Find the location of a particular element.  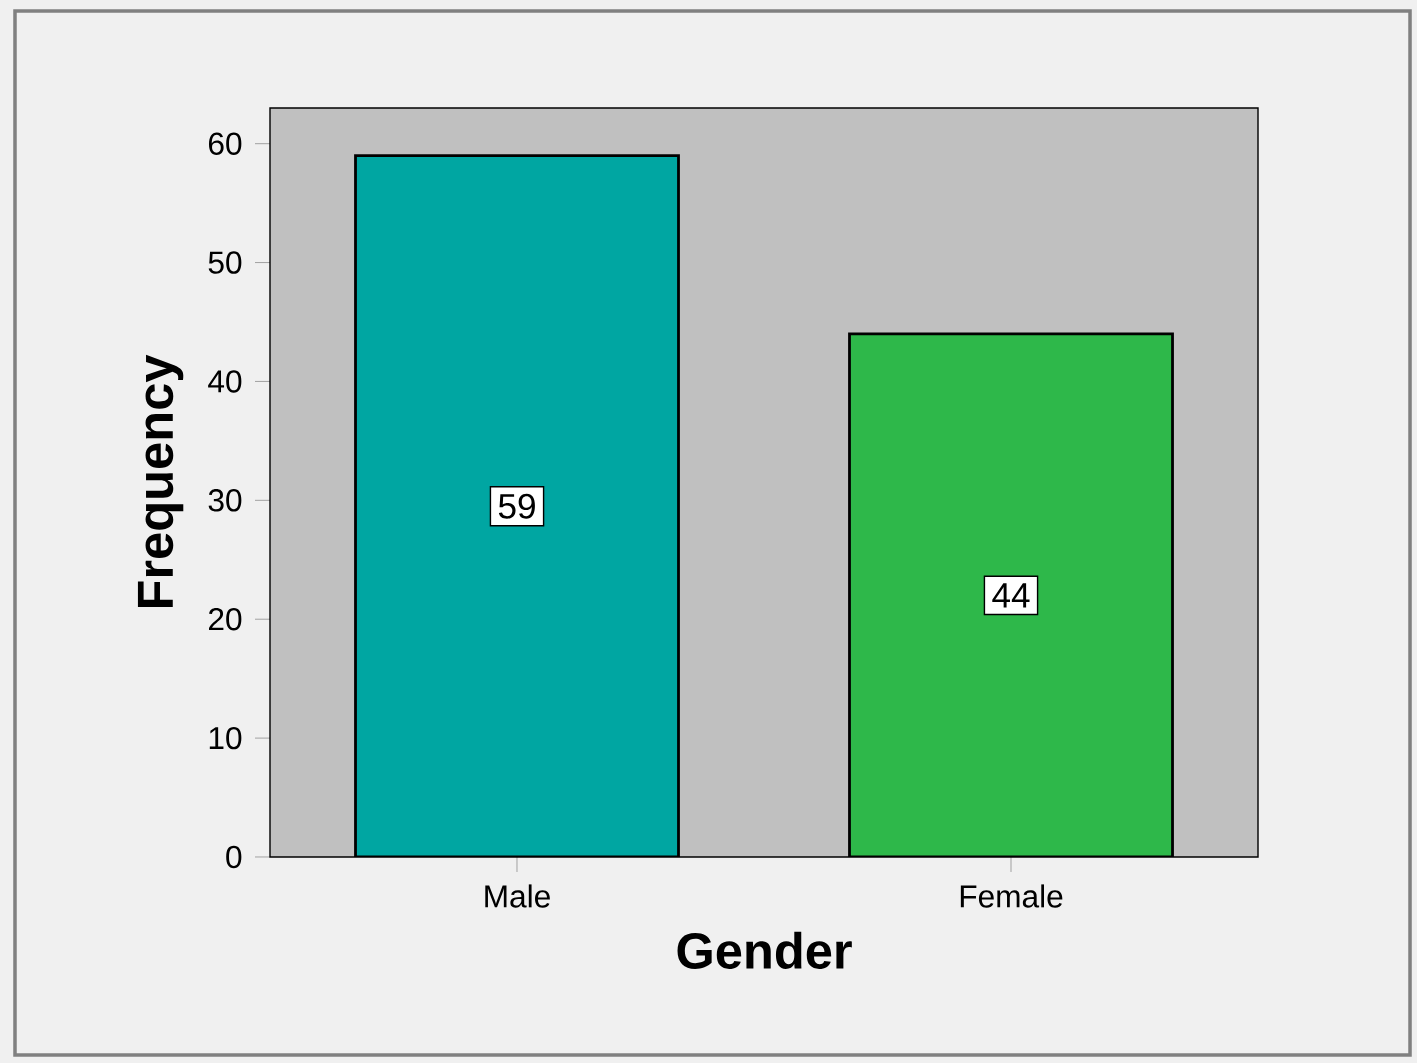

y-tick-label: 20 is located at coordinates (225, 619).